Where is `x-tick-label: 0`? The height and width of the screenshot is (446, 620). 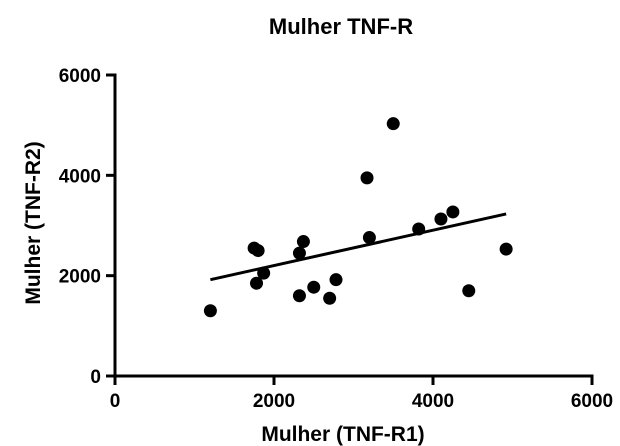
x-tick-label: 0 is located at coordinates (115, 401).